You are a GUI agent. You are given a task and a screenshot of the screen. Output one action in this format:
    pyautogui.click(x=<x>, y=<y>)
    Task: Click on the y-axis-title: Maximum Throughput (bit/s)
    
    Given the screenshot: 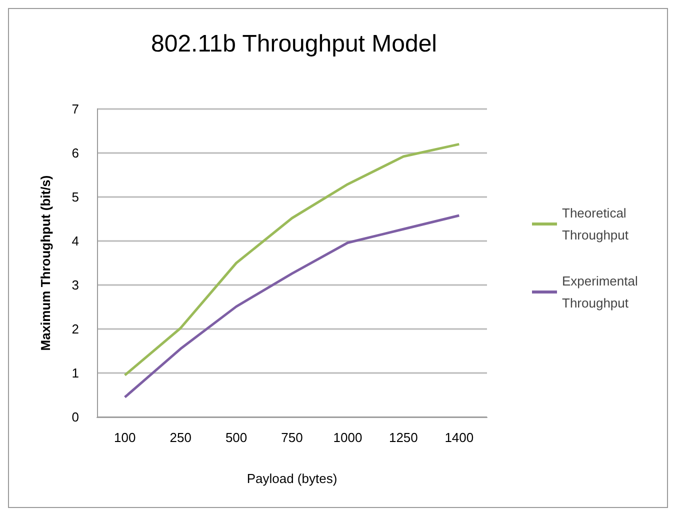 What is the action you would take?
    pyautogui.click(x=45, y=263)
    